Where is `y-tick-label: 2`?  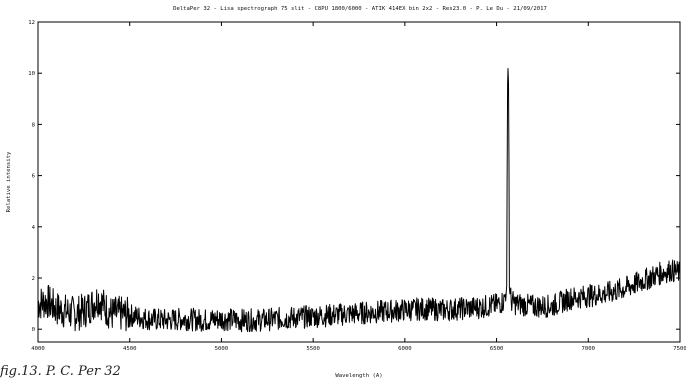 y-tick-label: 2 is located at coordinates (33, 279).